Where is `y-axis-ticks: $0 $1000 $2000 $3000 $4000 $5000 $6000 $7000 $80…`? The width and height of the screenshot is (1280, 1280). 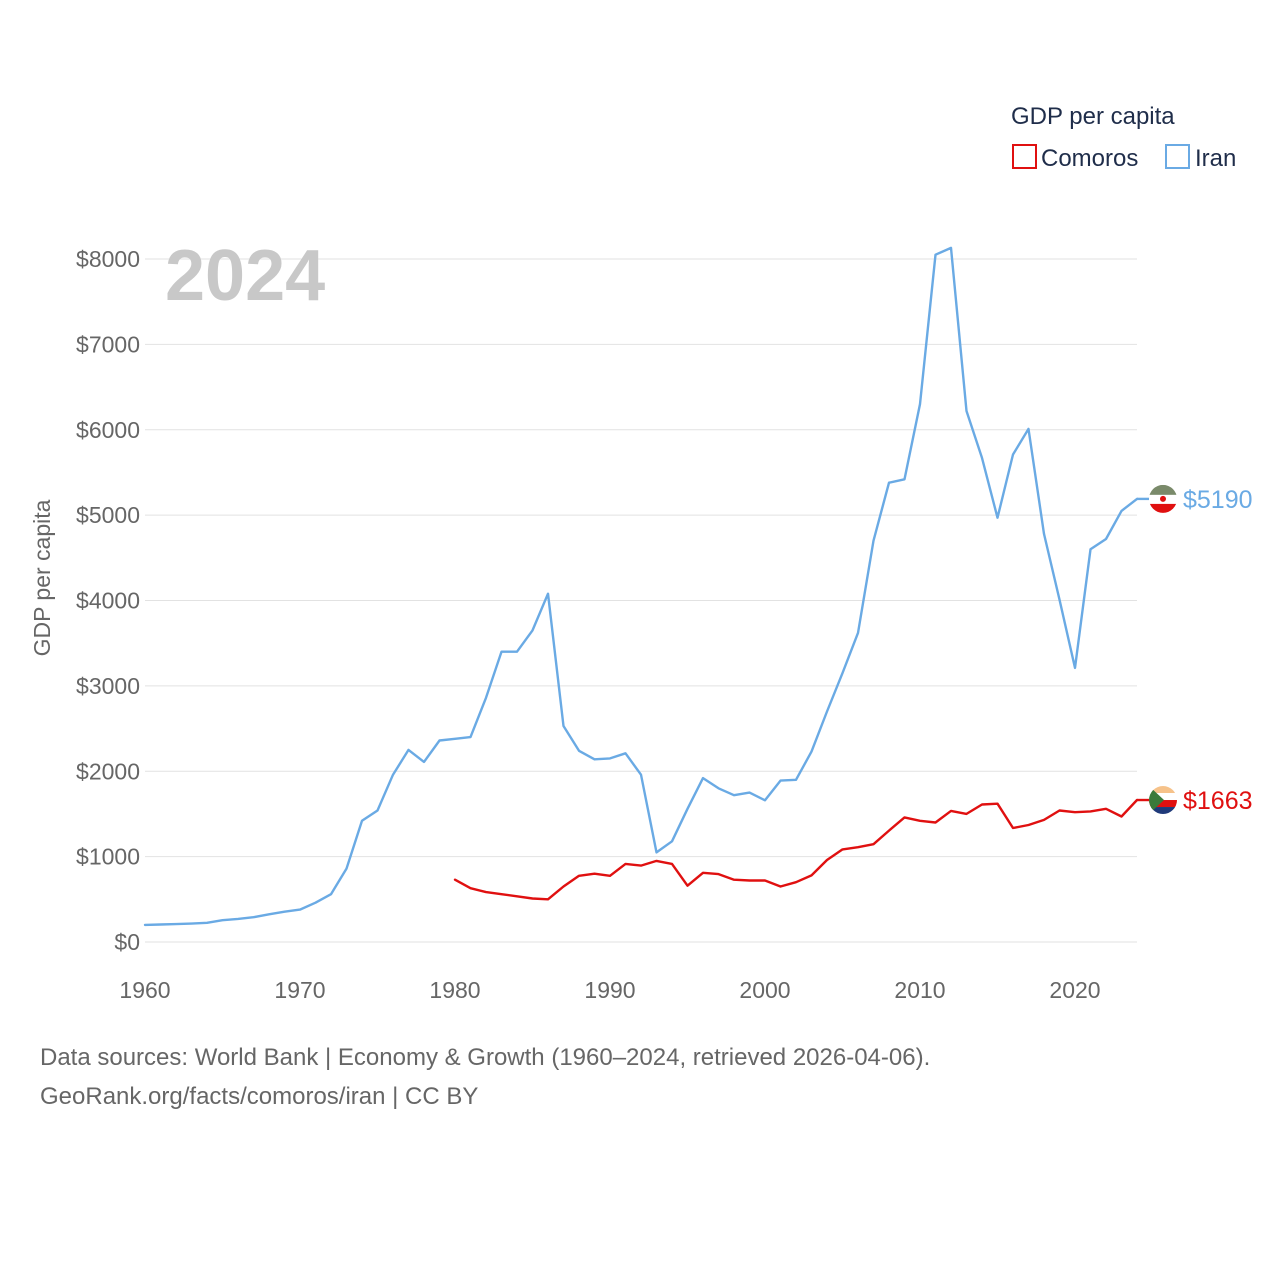
y-axis-ticks: $0 $1000 $2000 $3000 $4000 $5000 $6000 $7000 $80… is located at coordinates (108, 600).